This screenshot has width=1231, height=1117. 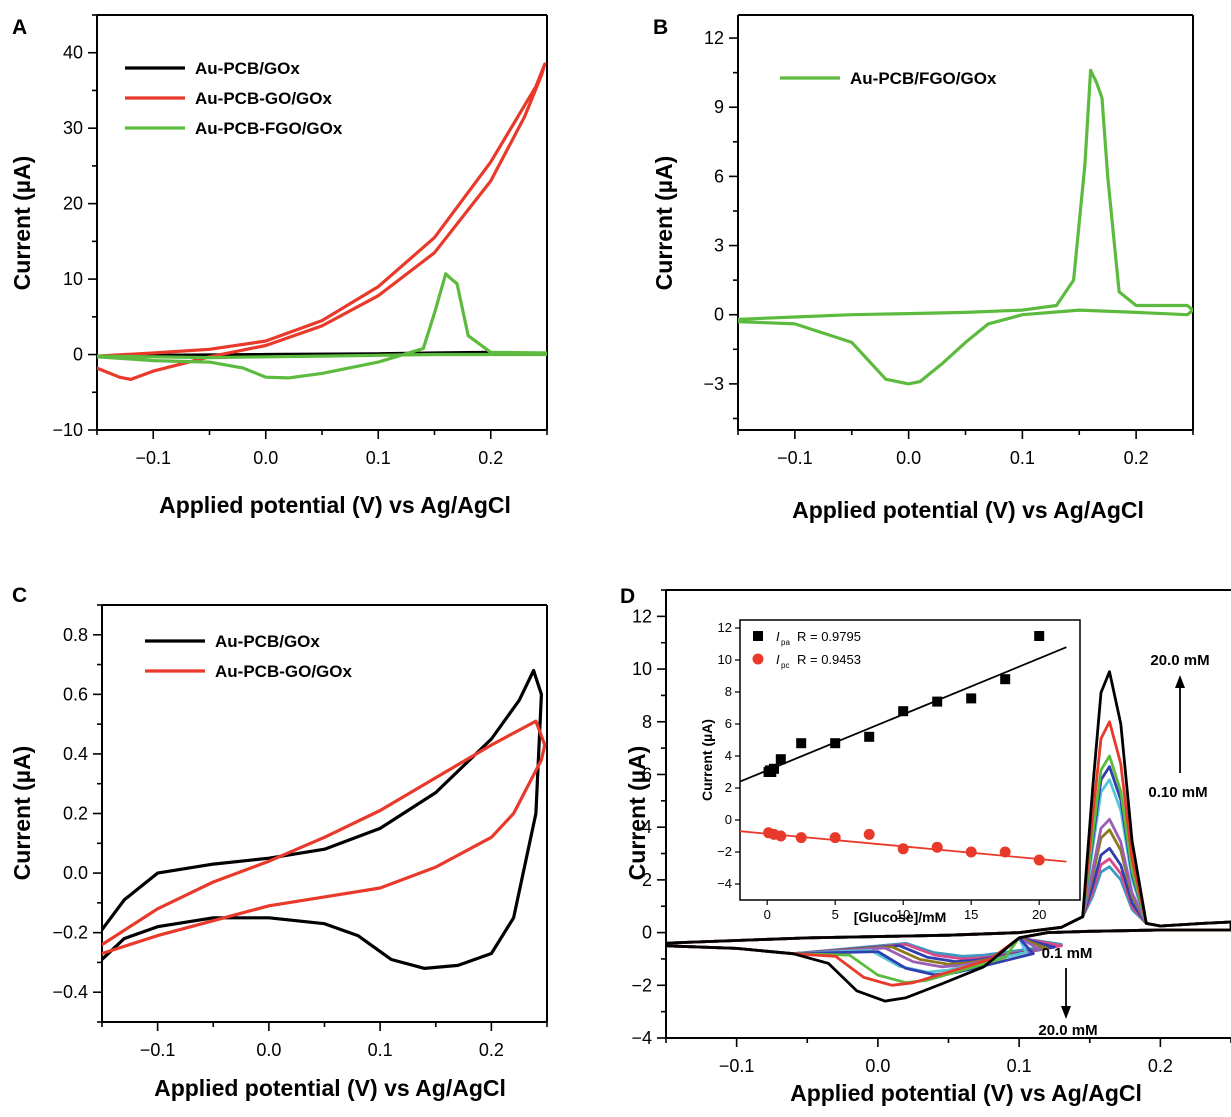 What do you see at coordinates (267, 641) in the screenshot?
I see `legend-label: Au-PCB/GOx` at bounding box center [267, 641].